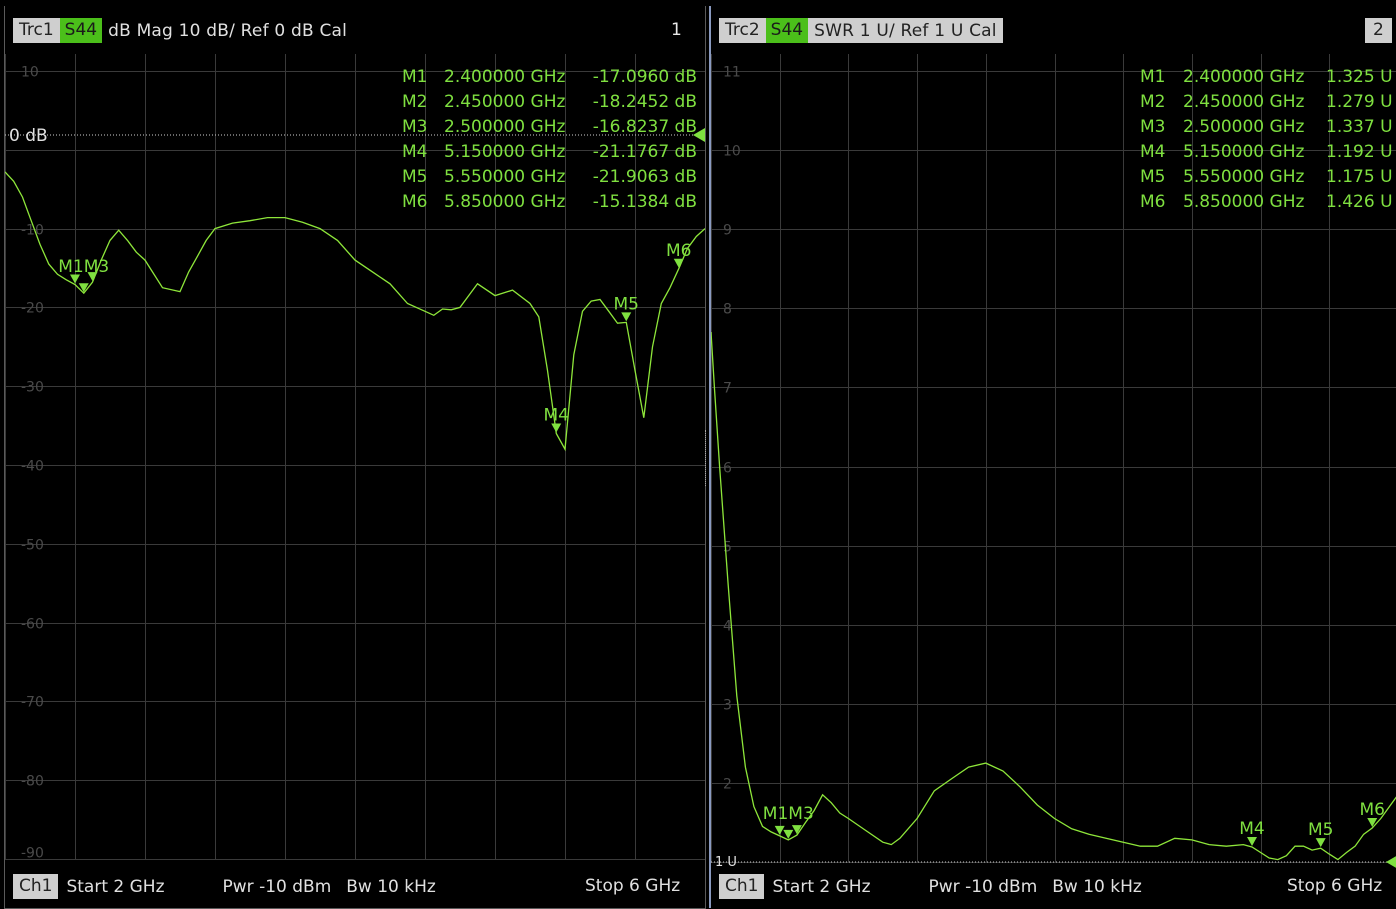 This screenshot has width=1396, height=909. I want to click on y-tick-label: 6, so click(727, 469).